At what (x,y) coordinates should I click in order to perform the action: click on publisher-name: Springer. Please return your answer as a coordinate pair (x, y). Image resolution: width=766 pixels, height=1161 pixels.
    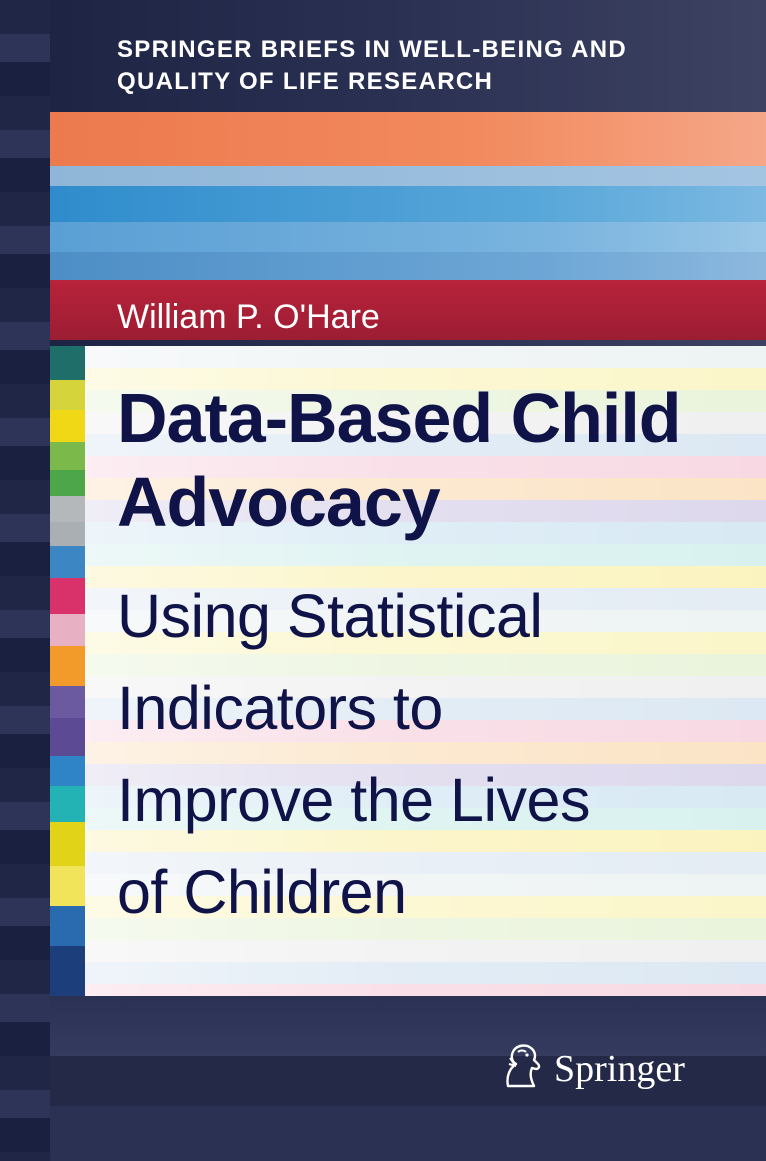
    Looking at the image, I should click on (619, 1068).